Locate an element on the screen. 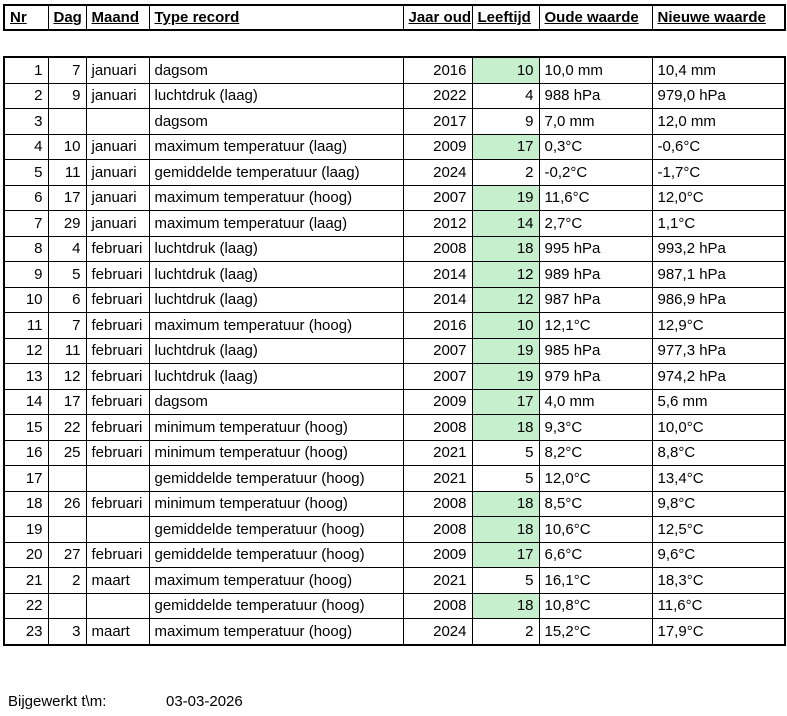  cell-oude-waarde: 12,1°C is located at coordinates (595, 325).